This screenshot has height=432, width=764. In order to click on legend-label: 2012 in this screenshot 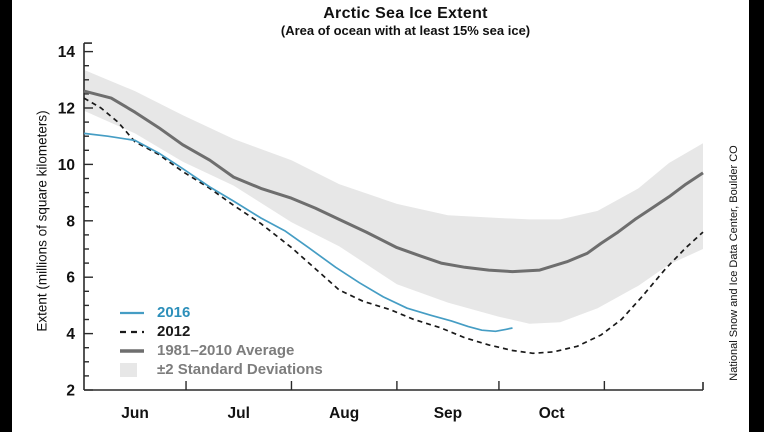, I will do `click(174, 331)`.